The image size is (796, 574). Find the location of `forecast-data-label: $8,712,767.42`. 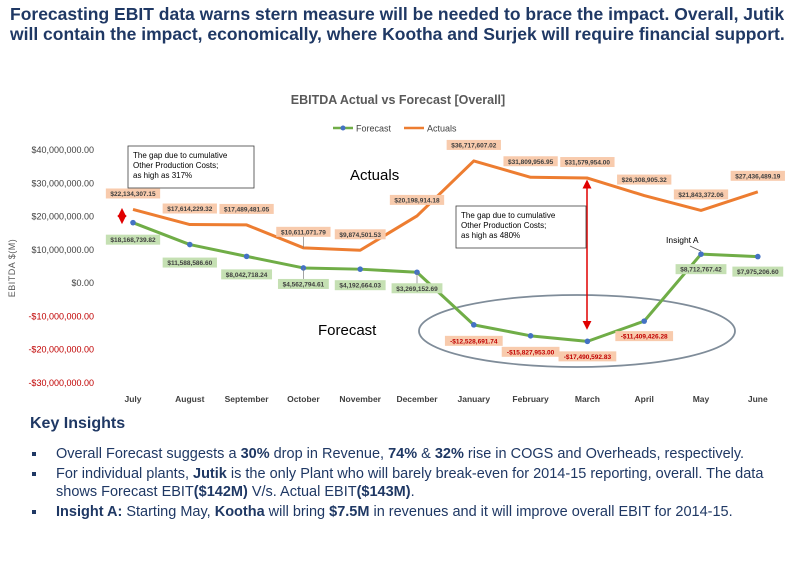

forecast-data-label: $8,712,767.42 is located at coordinates (701, 269).